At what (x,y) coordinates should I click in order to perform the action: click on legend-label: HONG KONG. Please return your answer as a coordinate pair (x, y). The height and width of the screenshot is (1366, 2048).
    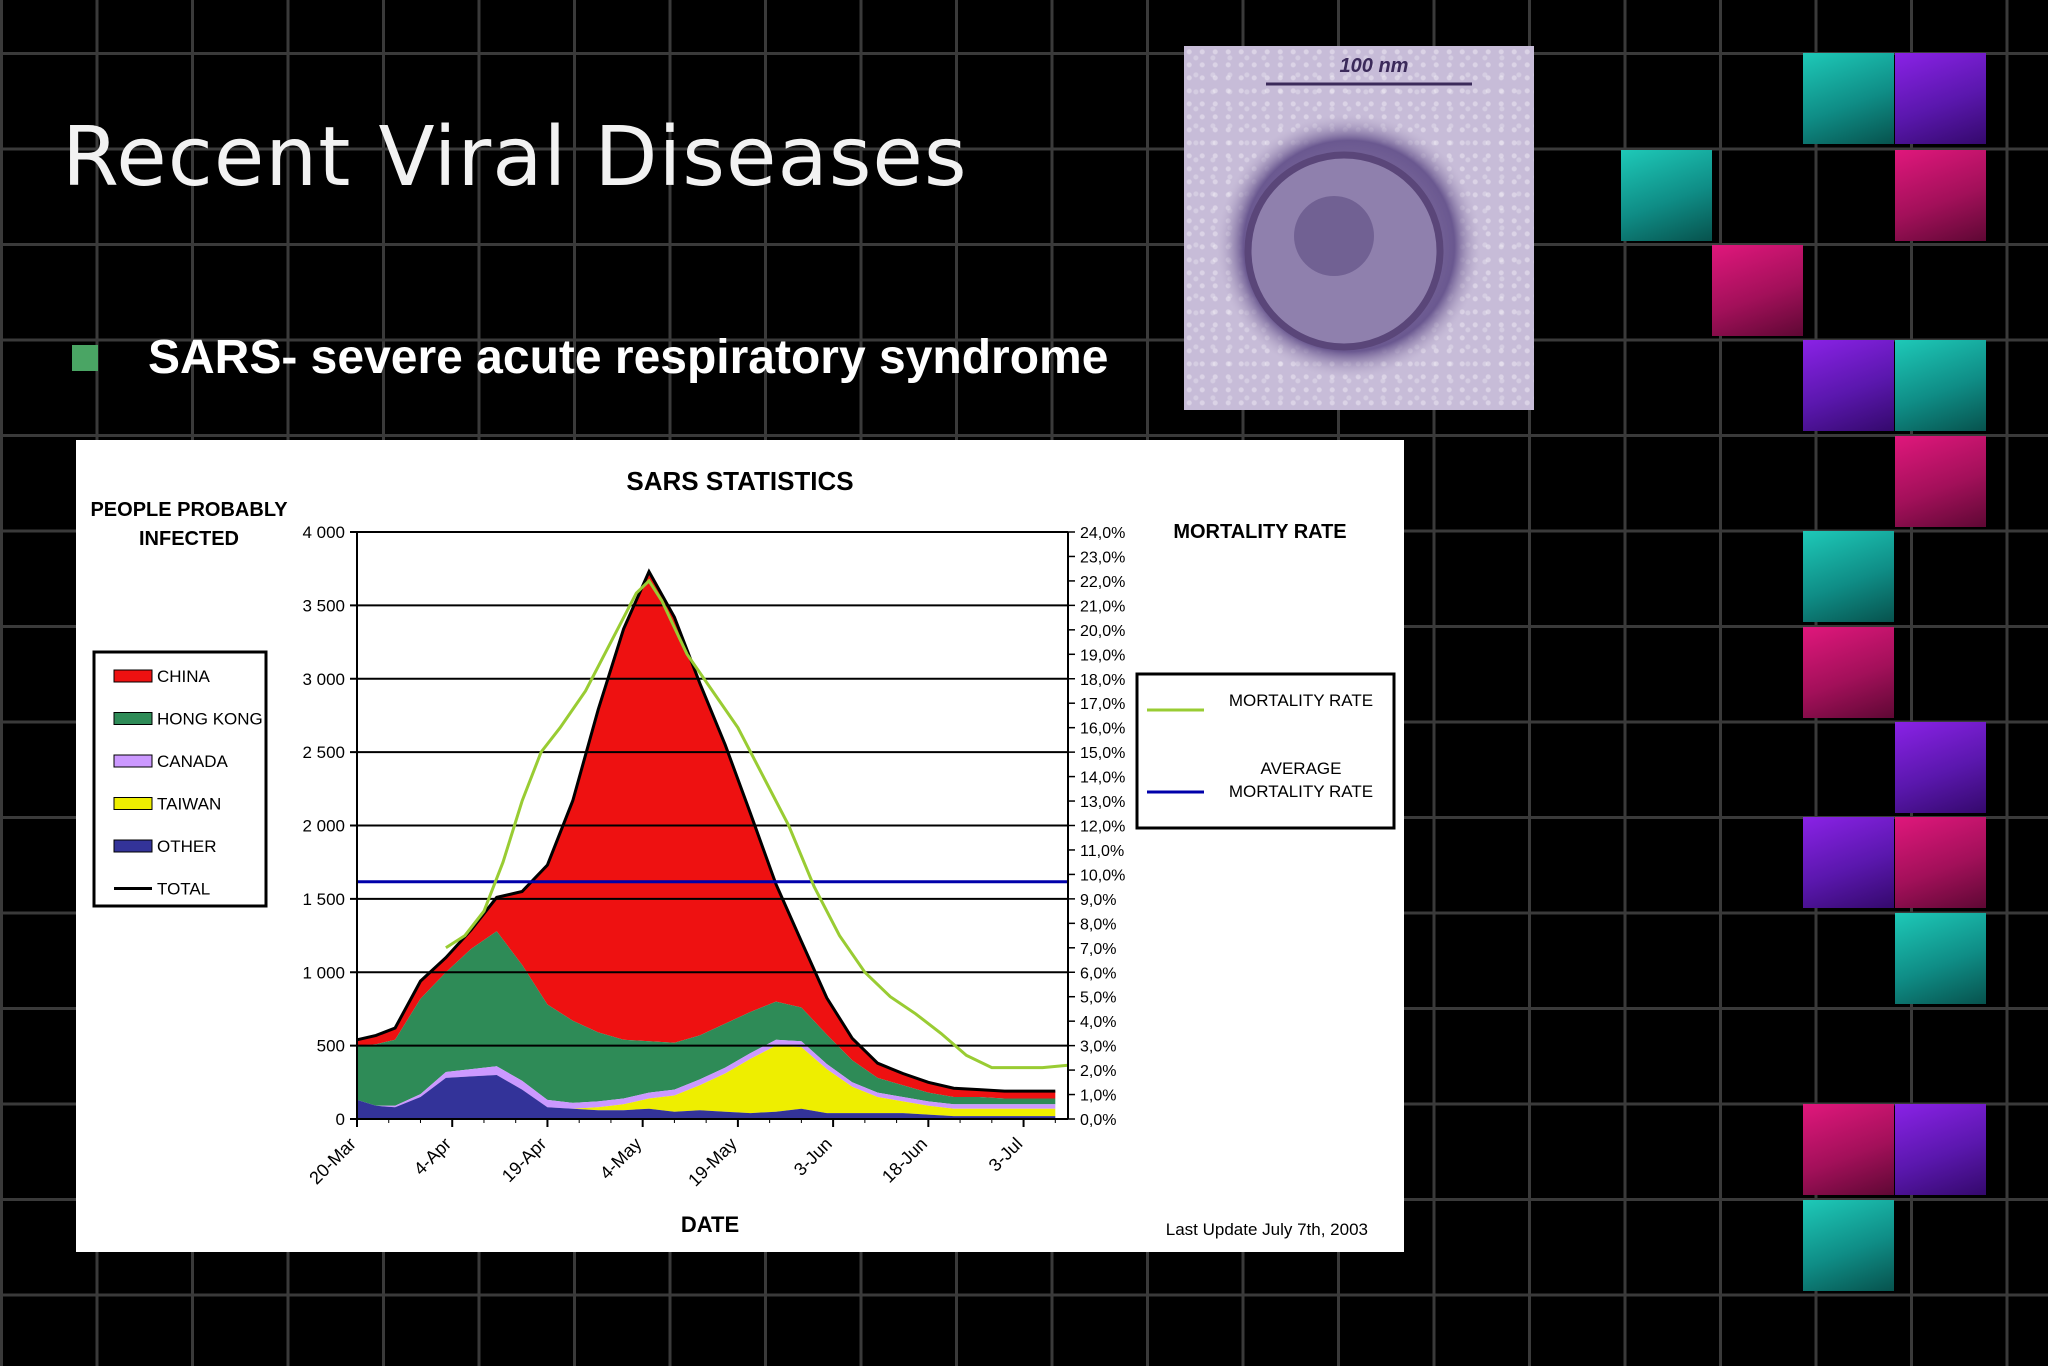
    Looking at the image, I should click on (210, 719).